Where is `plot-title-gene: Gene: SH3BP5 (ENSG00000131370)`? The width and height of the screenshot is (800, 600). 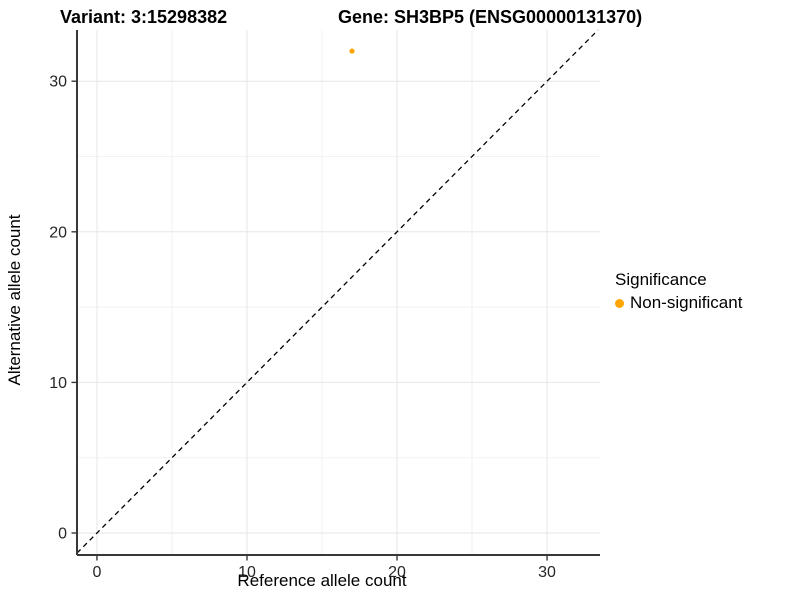
plot-title-gene: Gene: SH3BP5 (ENSG00000131370) is located at coordinates (490, 17).